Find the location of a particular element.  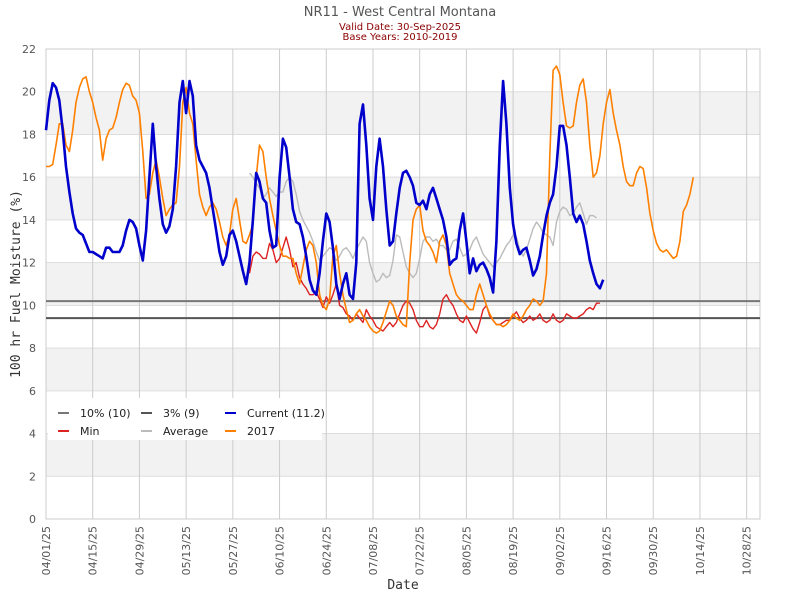

y-tick-label: 18 is located at coordinates (29, 134).